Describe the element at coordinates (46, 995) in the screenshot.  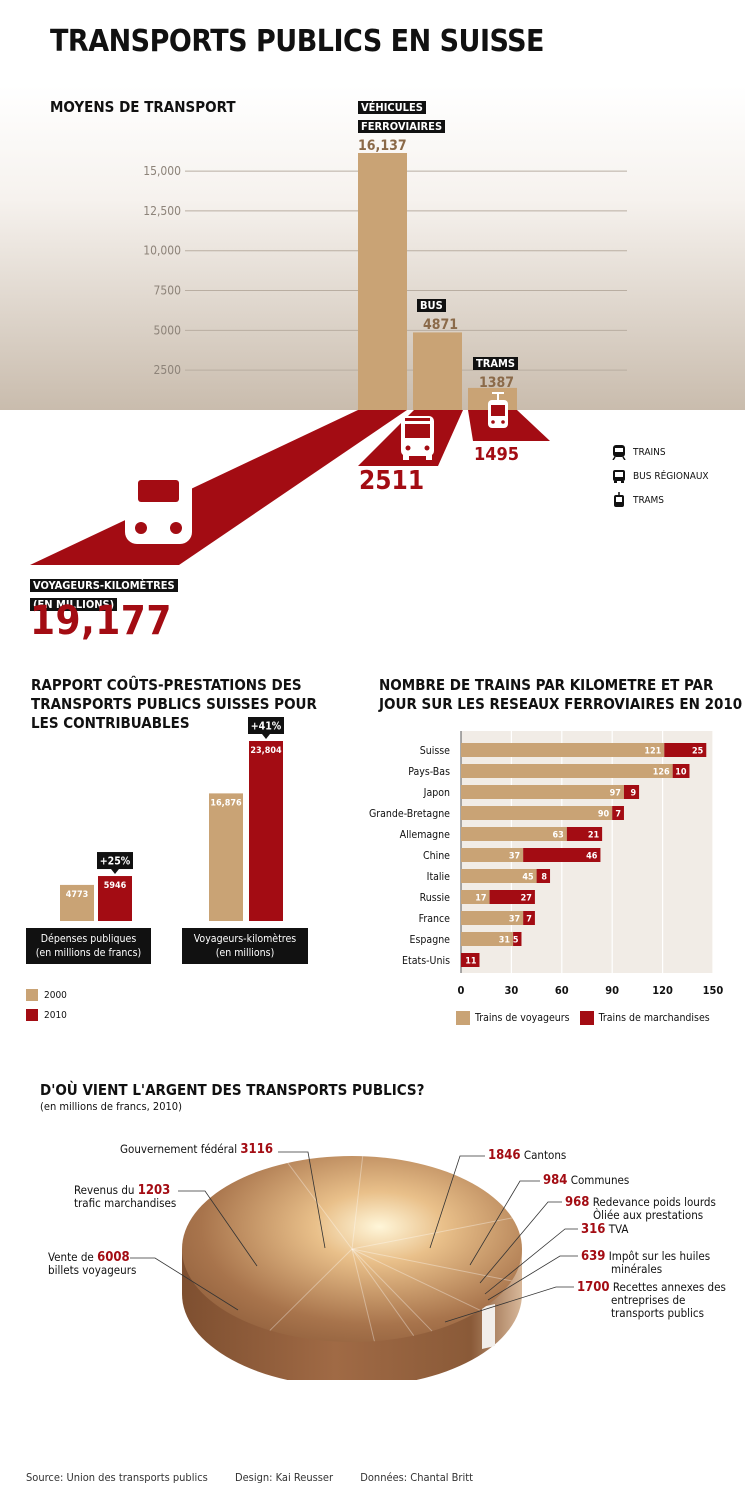
I see `rapport-legend-2000: 2000` at that location.